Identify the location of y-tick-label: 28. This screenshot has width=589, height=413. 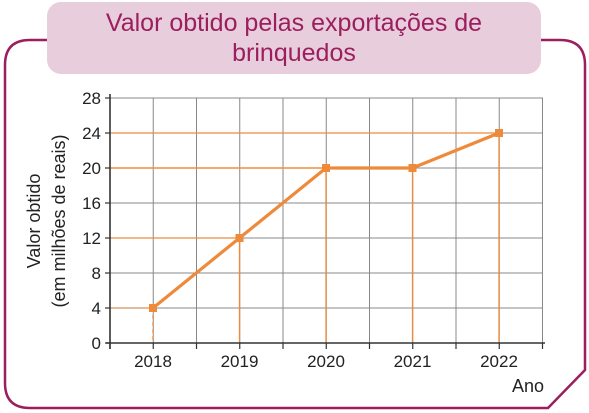
(91, 98).